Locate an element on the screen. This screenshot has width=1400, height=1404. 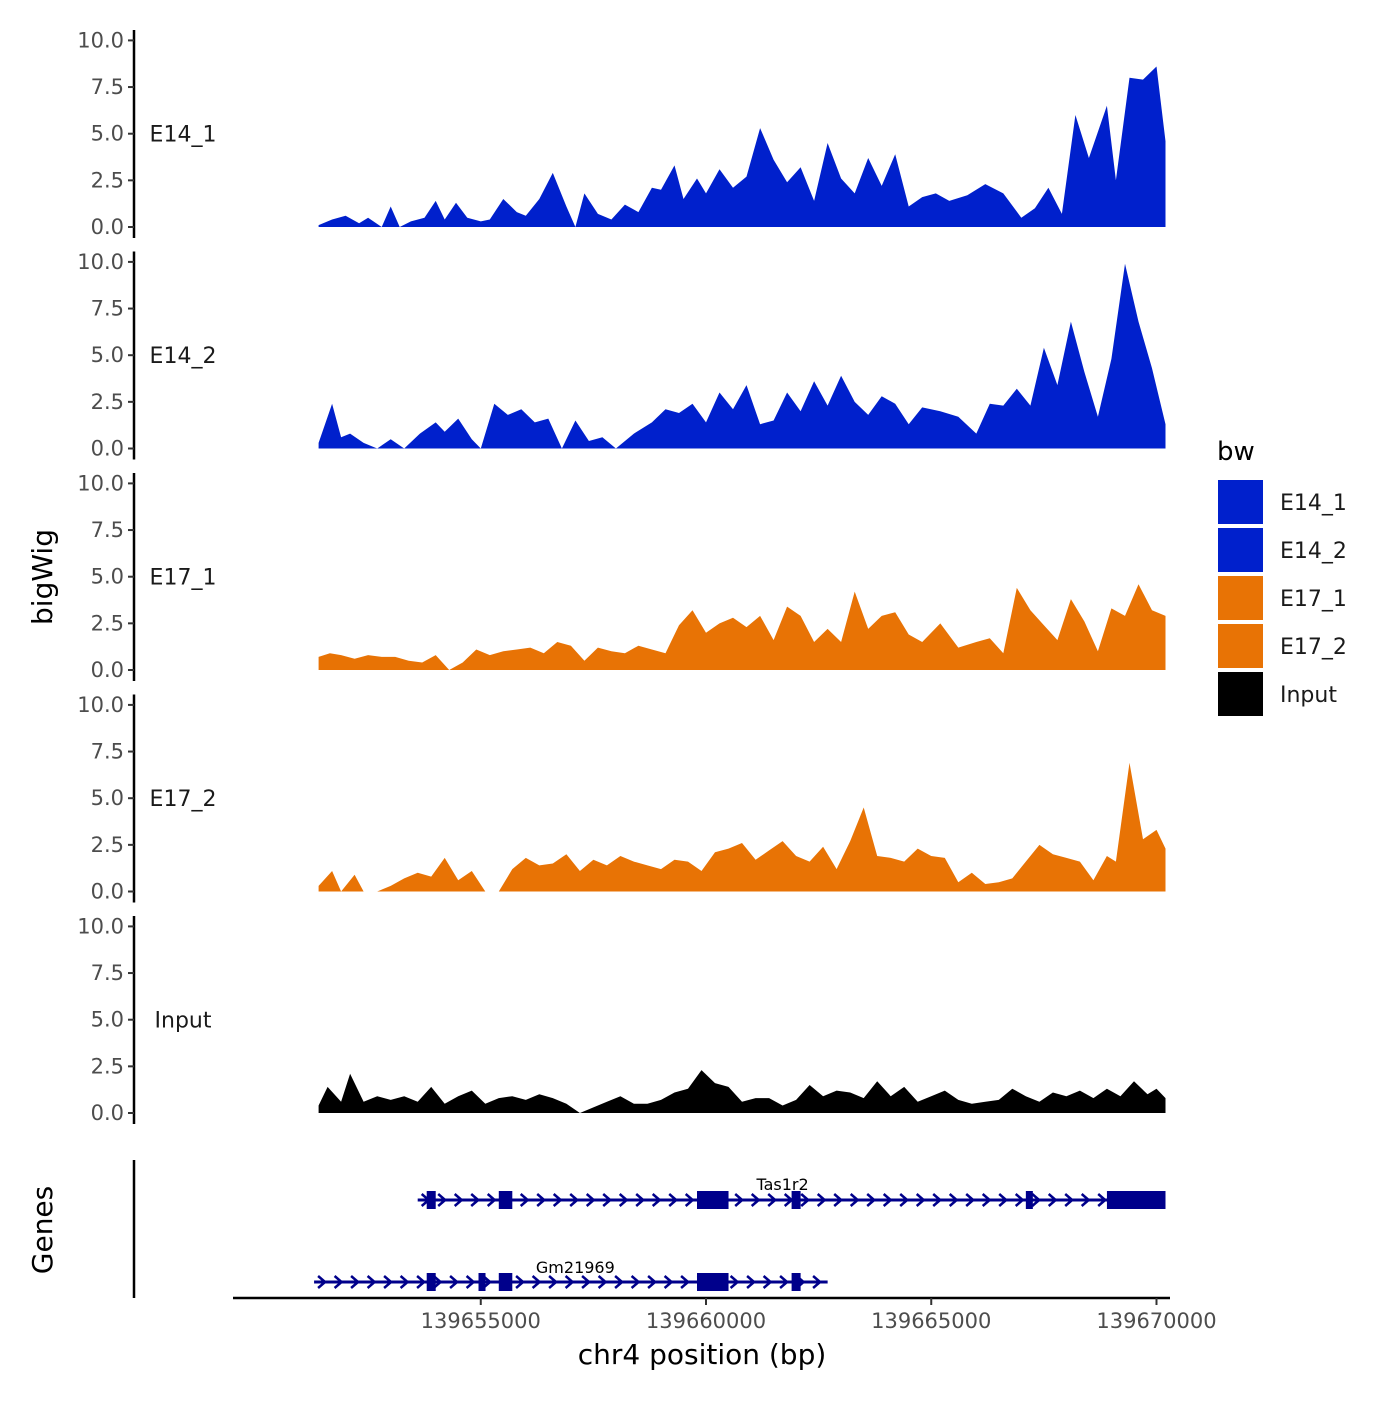
gene-gm21969: Gm21969 is located at coordinates (571, 1274).